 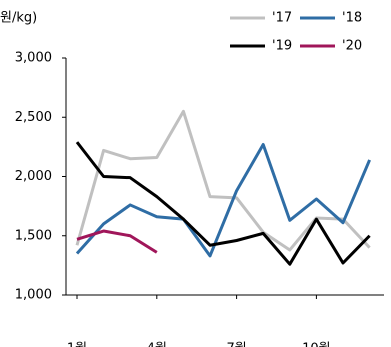 What do you see at coordinates (236, 344) in the screenshot?
I see `x-tick-label: 7월` at bounding box center [236, 344].